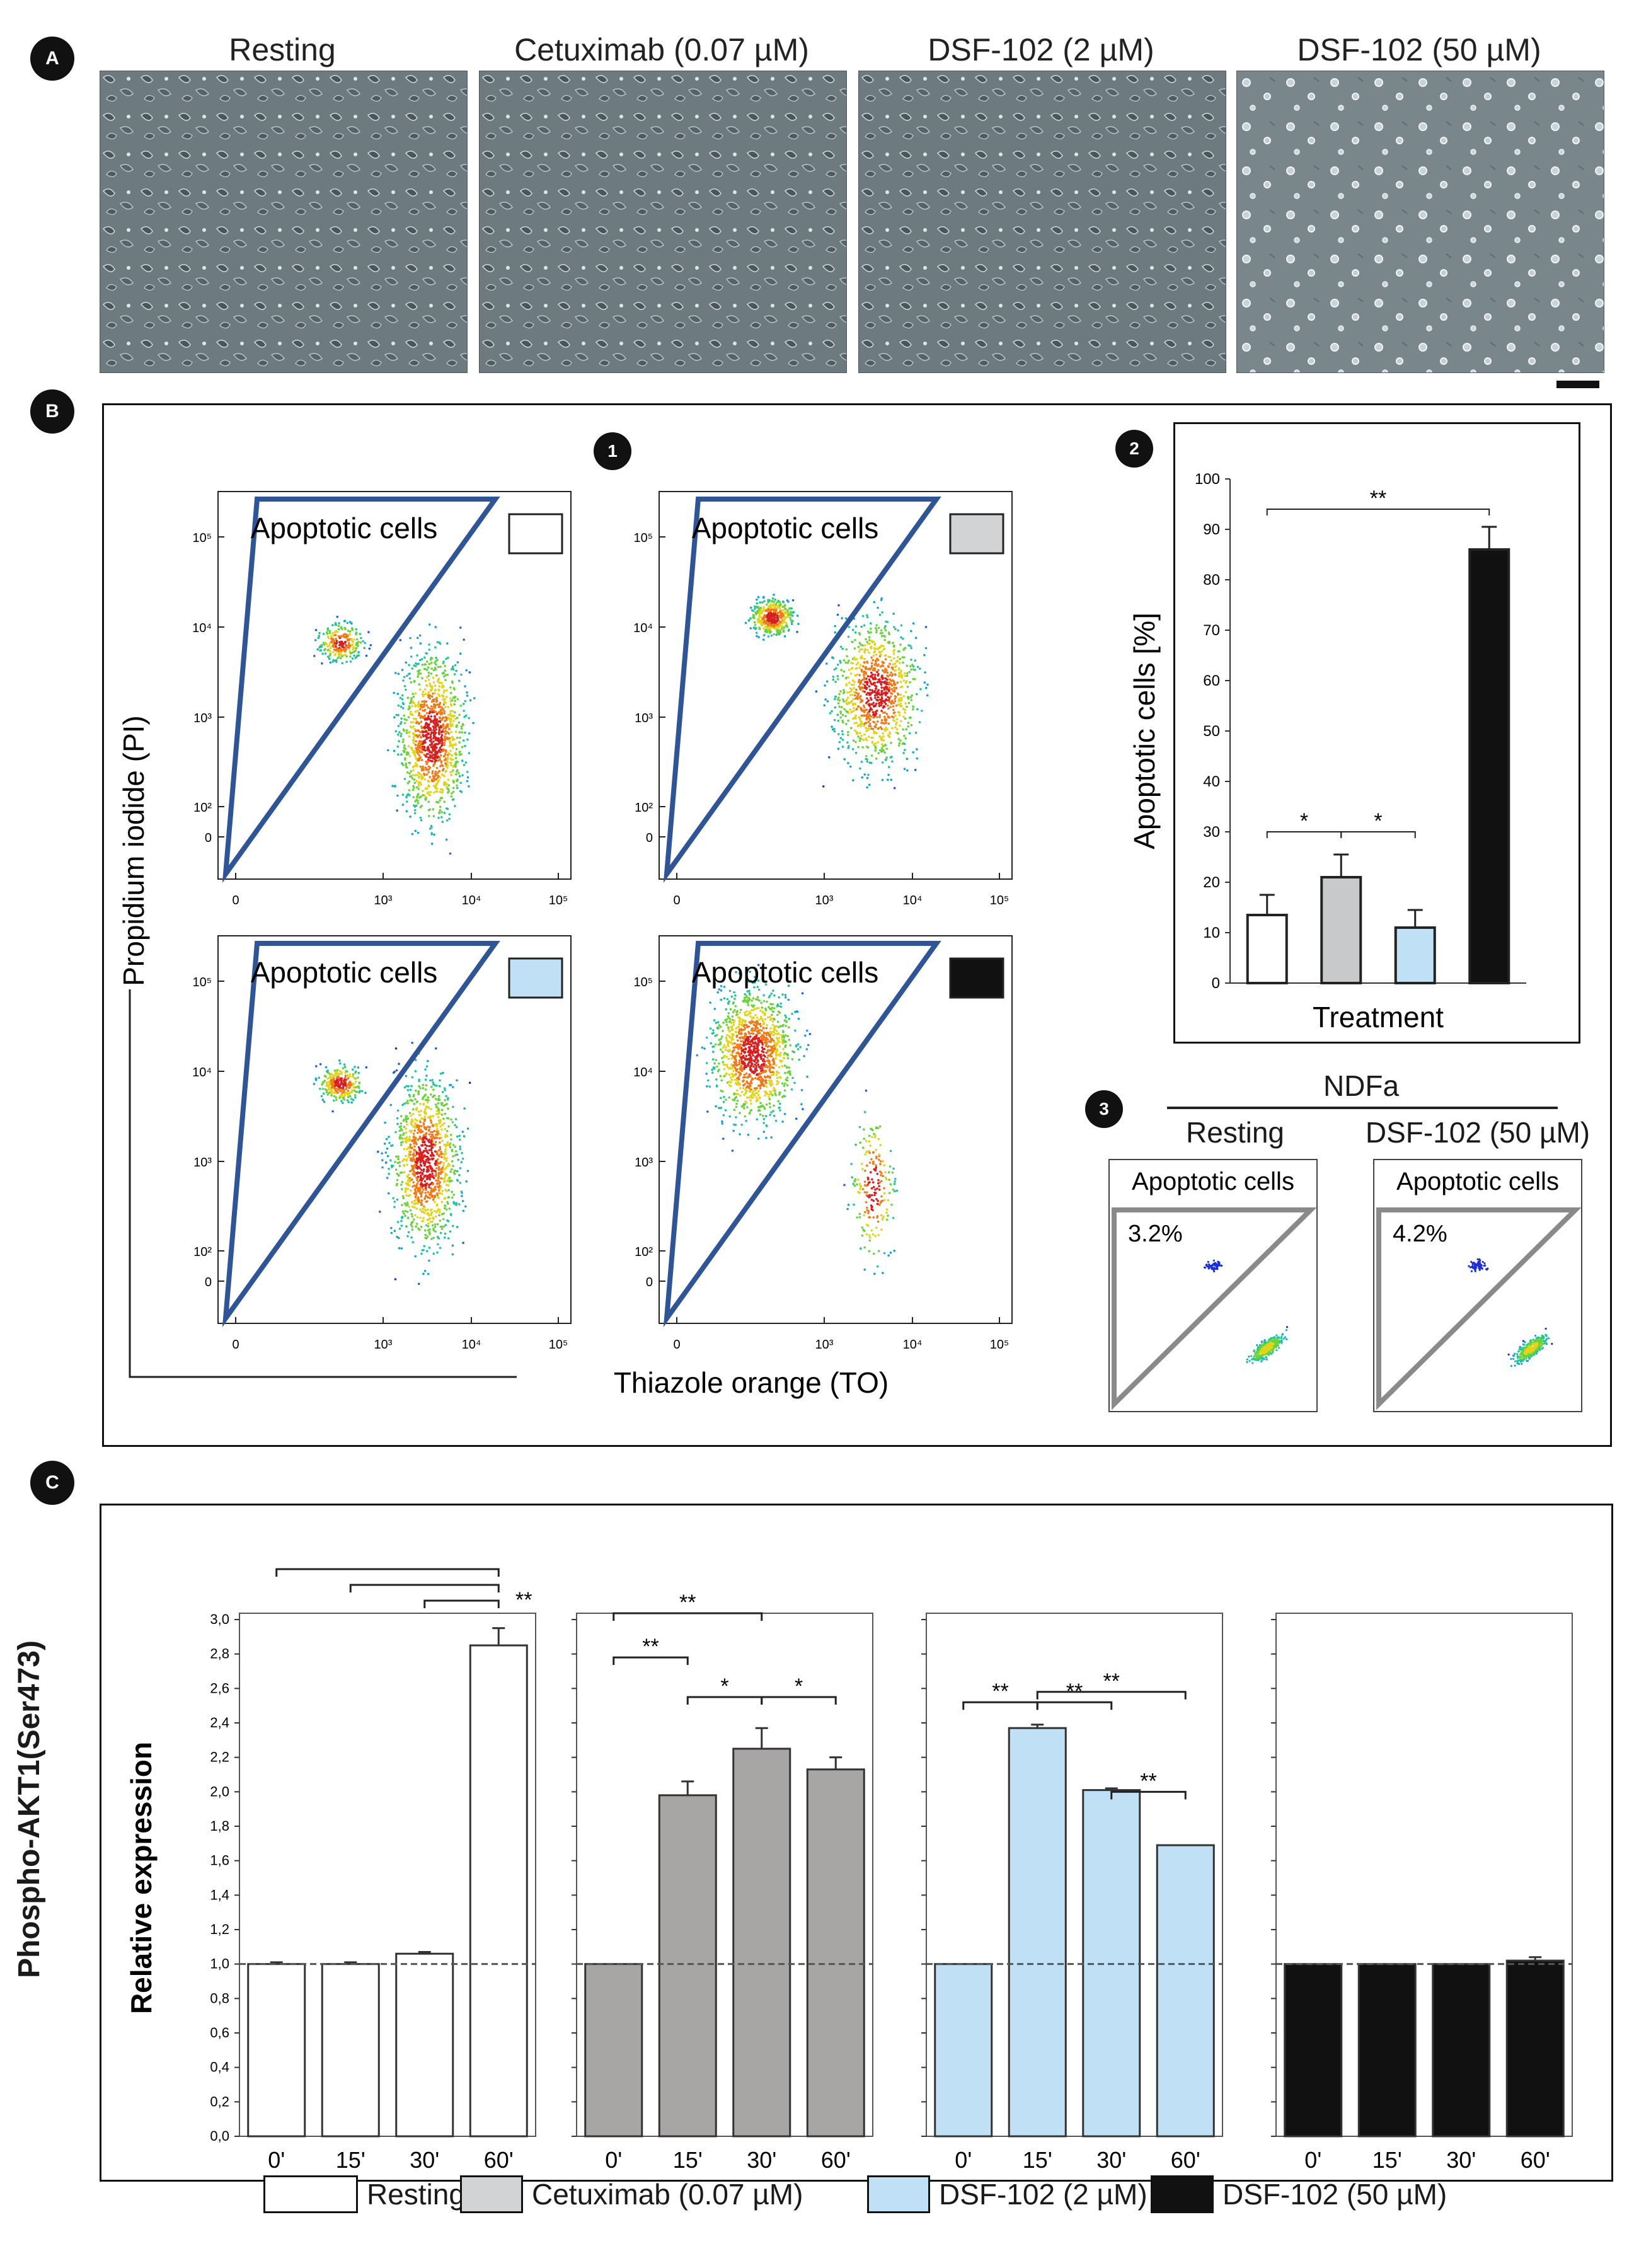 The width and height of the screenshot is (1651, 2268). Describe the element at coordinates (1042, 222) in the screenshot. I see `micrograph-dsf2` at that location.